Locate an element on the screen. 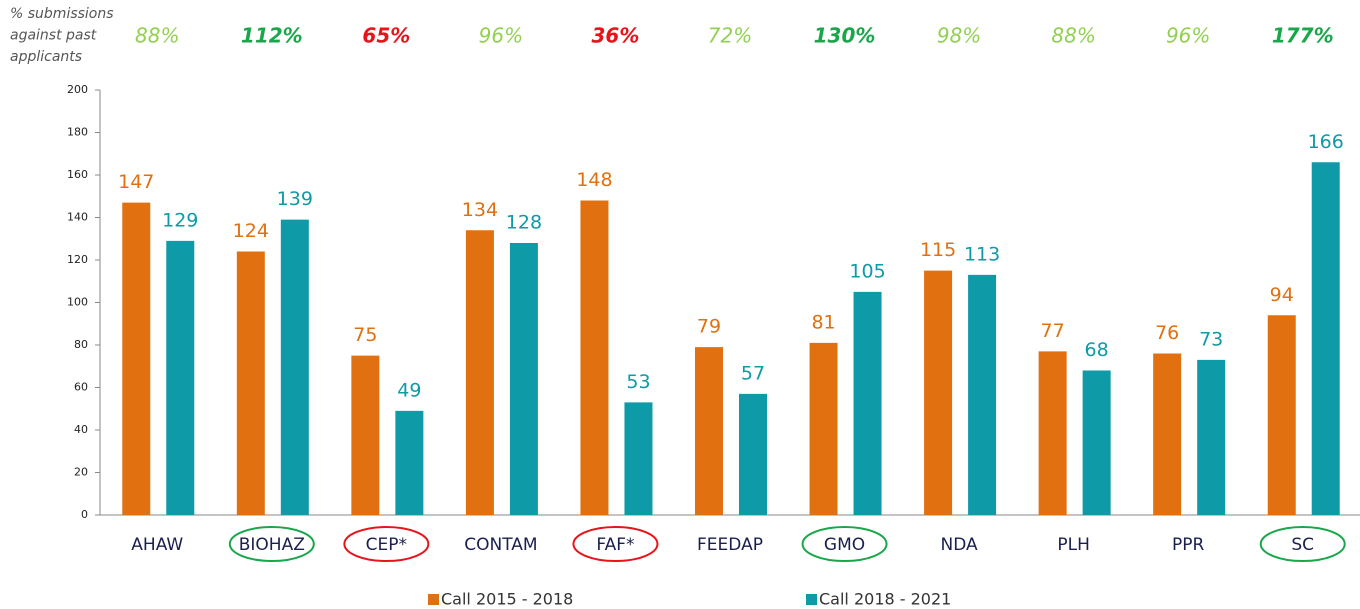  annotation: 98% is located at coordinates (959, 36).